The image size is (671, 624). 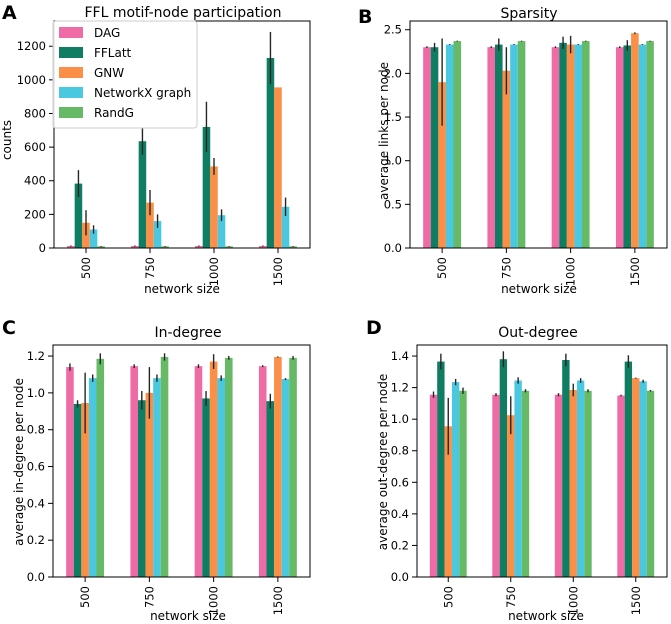 I want to click on legend-swatch-fflatt, so click(x=71, y=52).